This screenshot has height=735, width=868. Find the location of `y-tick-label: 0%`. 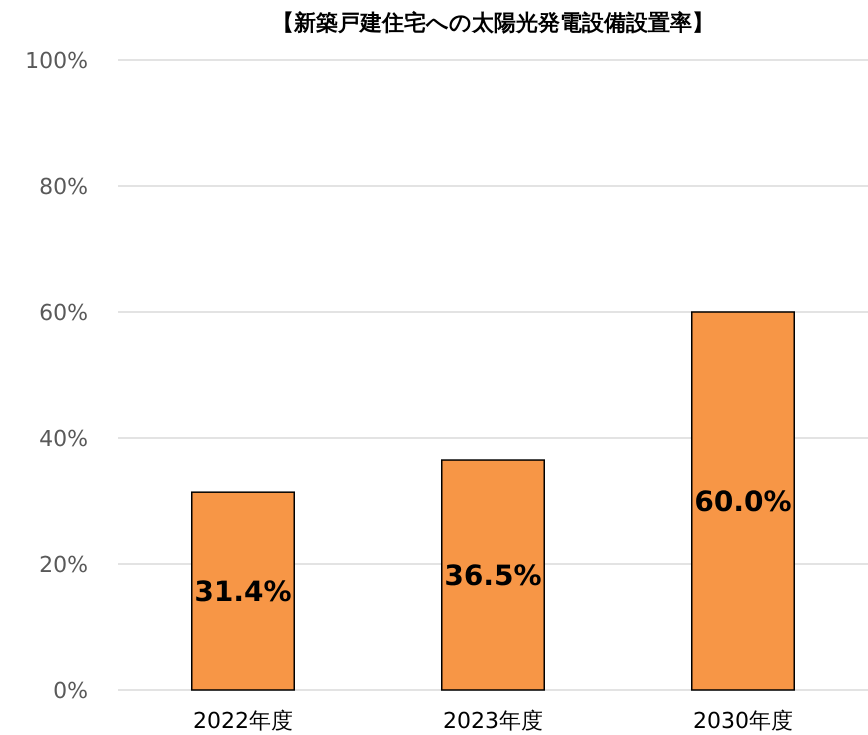

y-tick-label: 0% is located at coordinates (70, 691).